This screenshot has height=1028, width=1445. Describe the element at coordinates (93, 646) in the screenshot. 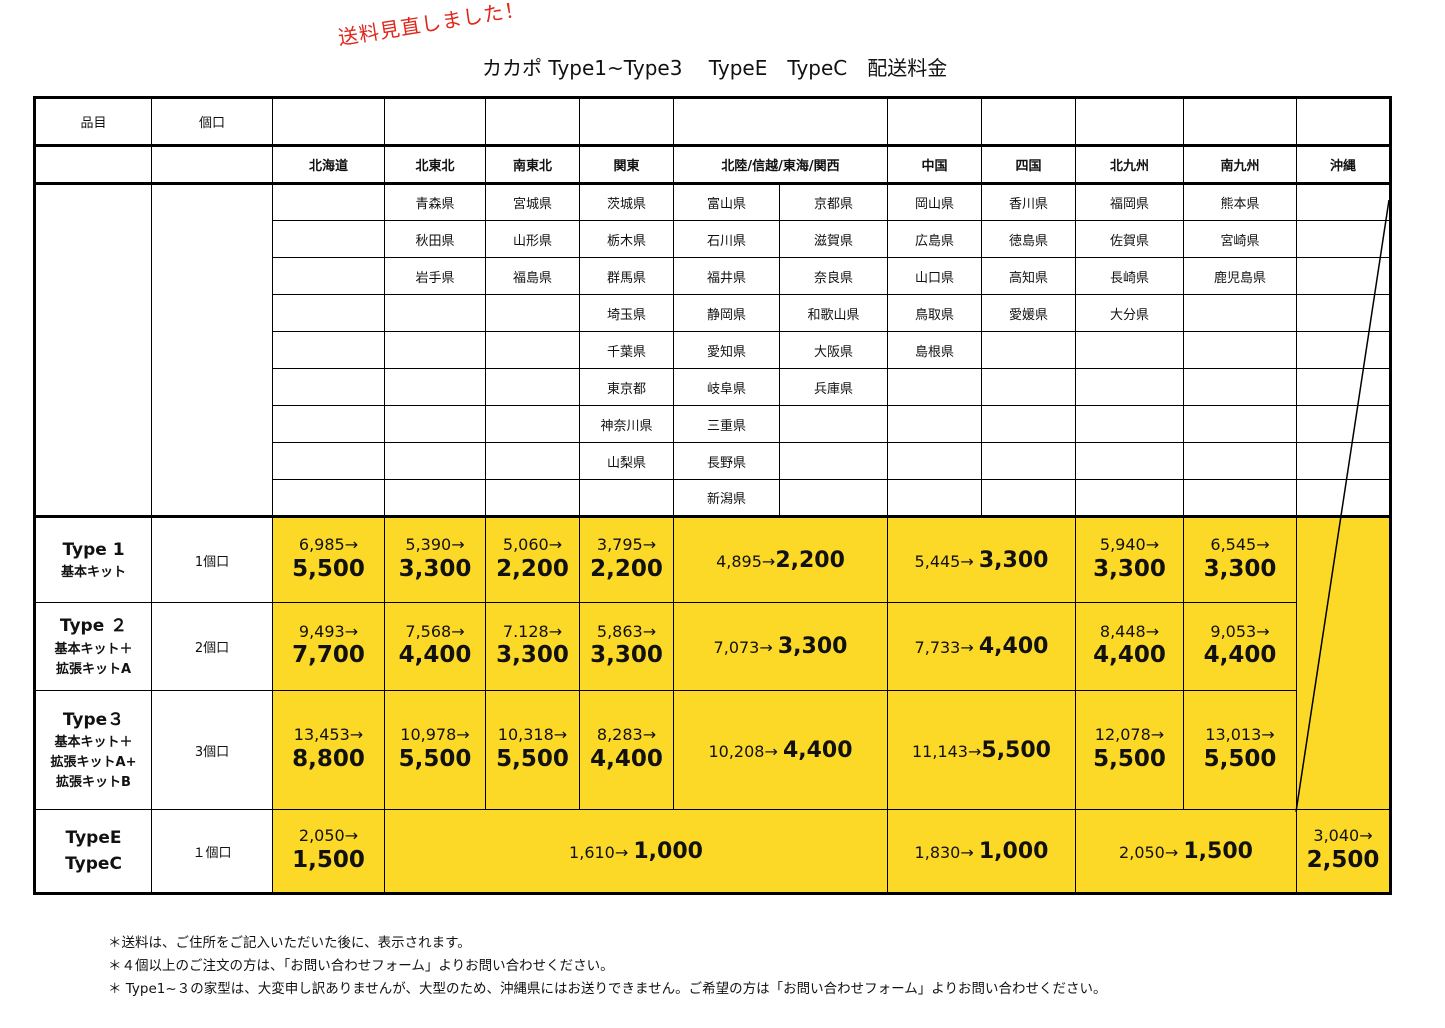

I see `product-label: Type ２ 基本キット＋ 拡張キットA` at that location.